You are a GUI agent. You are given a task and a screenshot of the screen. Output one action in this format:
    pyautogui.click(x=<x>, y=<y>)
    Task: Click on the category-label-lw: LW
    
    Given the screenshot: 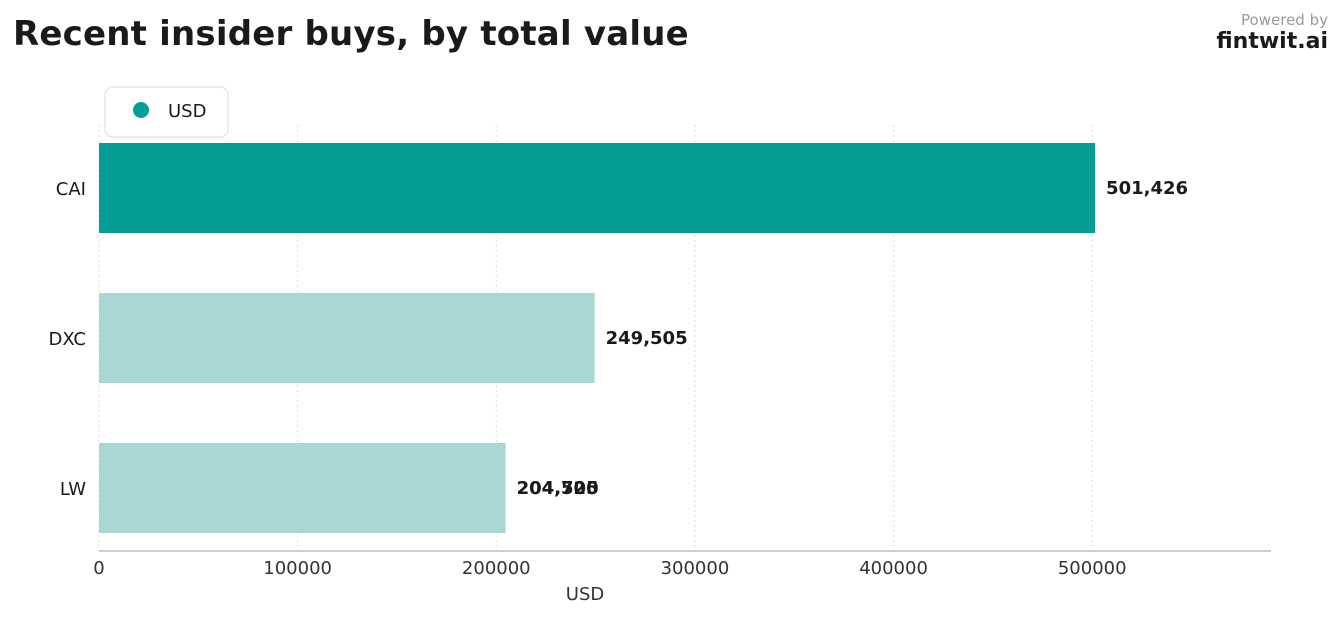 What is the action you would take?
    pyautogui.click(x=73, y=489)
    